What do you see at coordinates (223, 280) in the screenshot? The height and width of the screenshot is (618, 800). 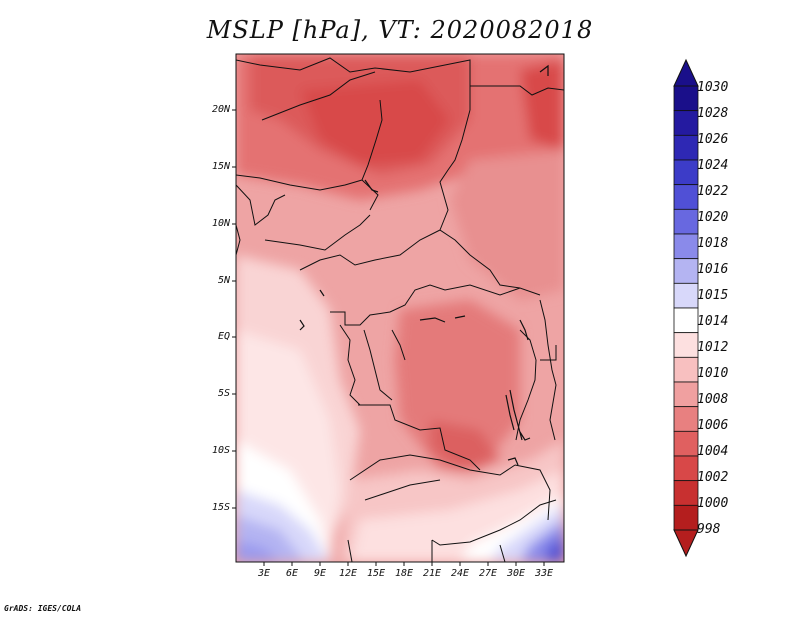 I see `lat-label-5n: 5N` at bounding box center [223, 280].